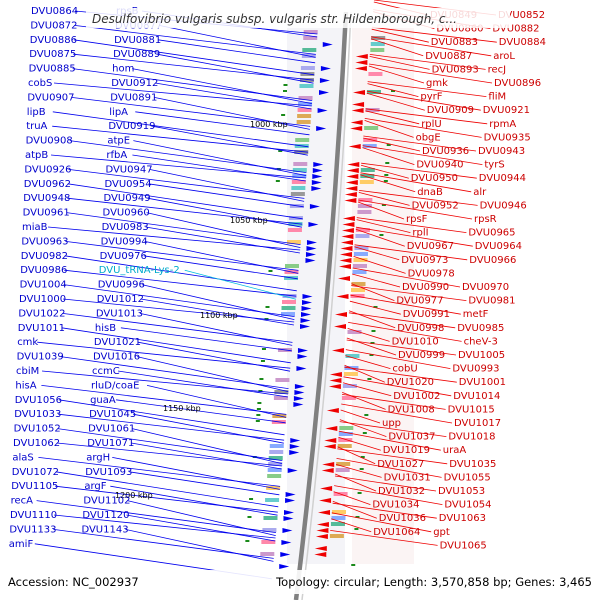 The image size is (600, 600). Describe the element at coordinates (95, 486) in the screenshot. I see `gene-label-argf: argF` at that location.